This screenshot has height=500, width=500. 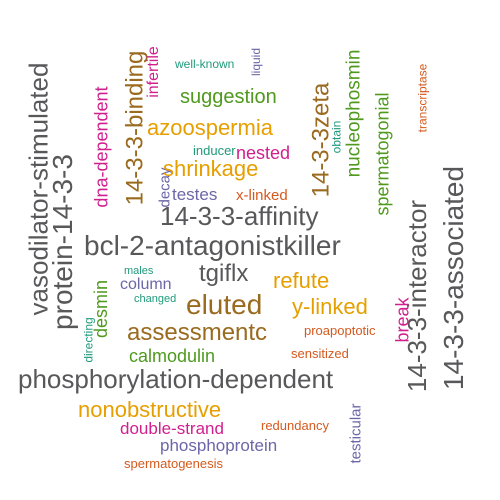 I want to click on word-14-3-3-affinity: 14-3-3-affinity, so click(x=239, y=216).